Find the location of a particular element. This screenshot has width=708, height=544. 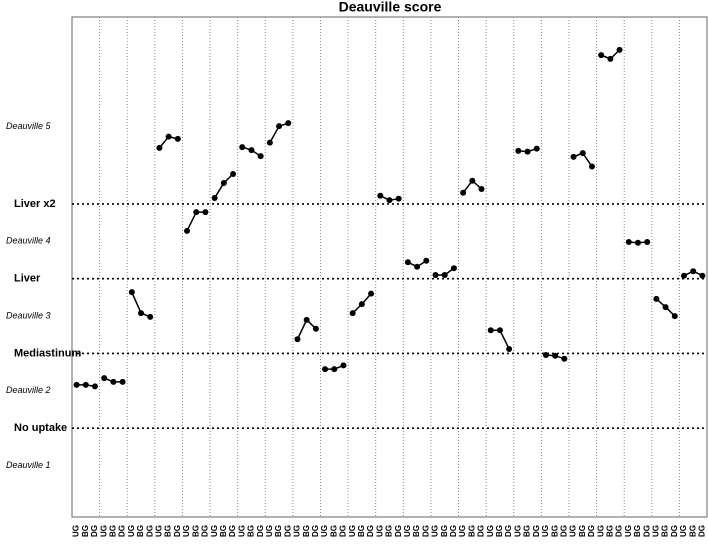

band-label: Deauville 1 is located at coordinates (28, 465).